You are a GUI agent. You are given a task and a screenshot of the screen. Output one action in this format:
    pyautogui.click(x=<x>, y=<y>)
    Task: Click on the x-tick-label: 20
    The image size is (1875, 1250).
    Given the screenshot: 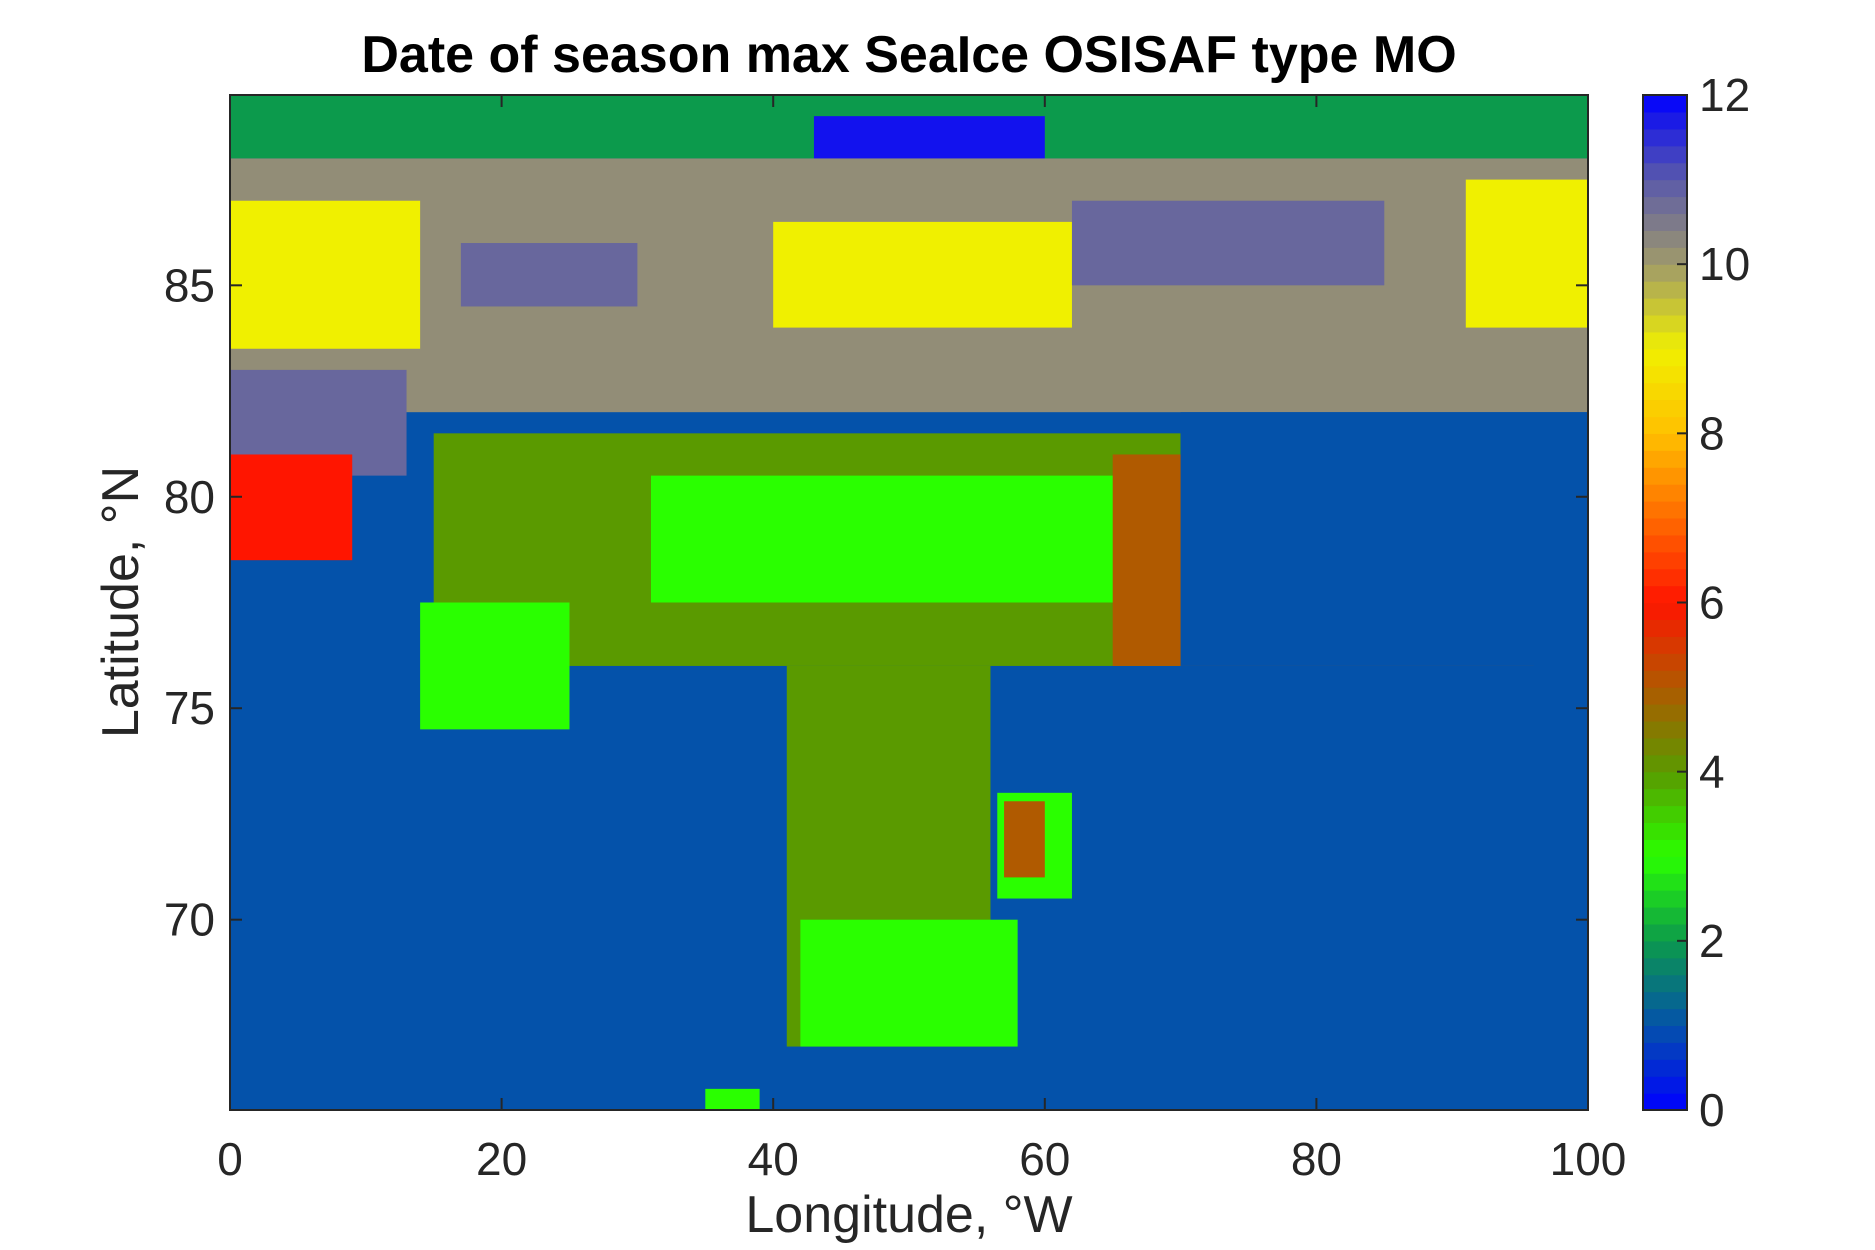 What is the action you would take?
    pyautogui.click(x=501, y=1159)
    